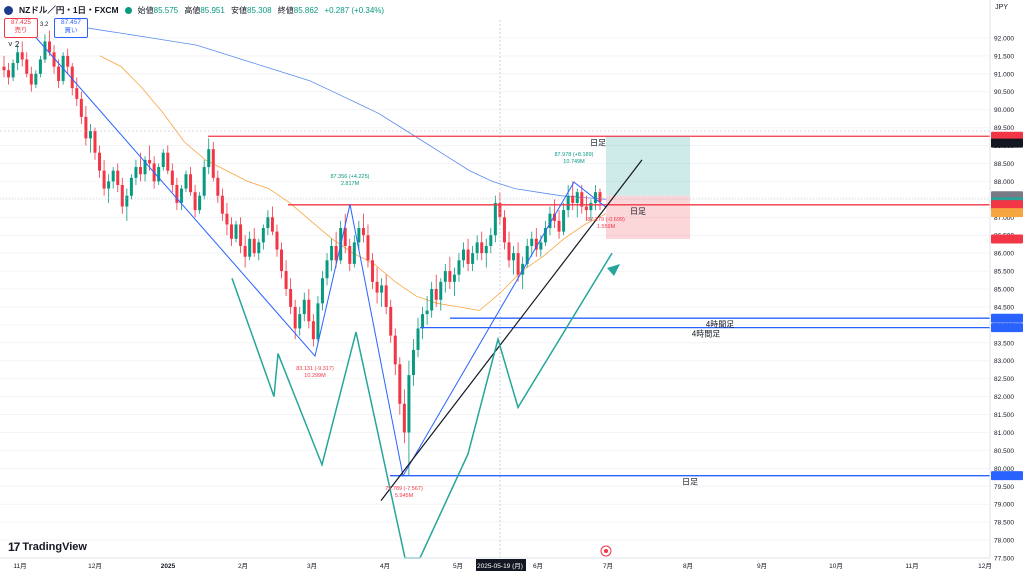 The width and height of the screenshot is (1024, 572). I want to click on y-tick-label: 82.000, so click(1004, 397).